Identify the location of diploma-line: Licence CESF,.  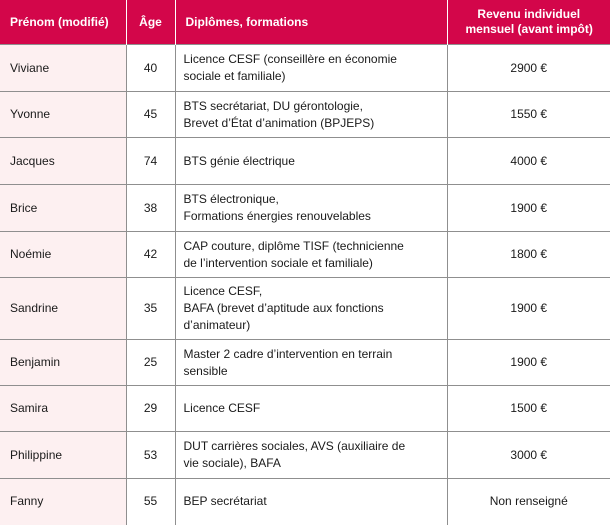
(223, 291).